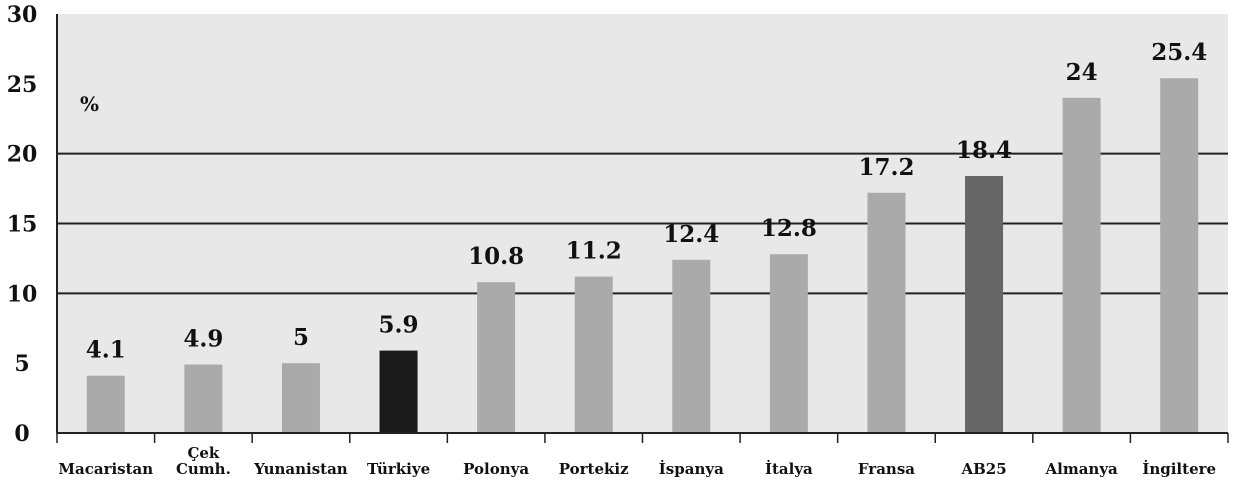 This screenshot has height=487, width=1237. Describe the element at coordinates (1179, 52) in the screenshot. I see `value-label-11: 25.4` at that location.